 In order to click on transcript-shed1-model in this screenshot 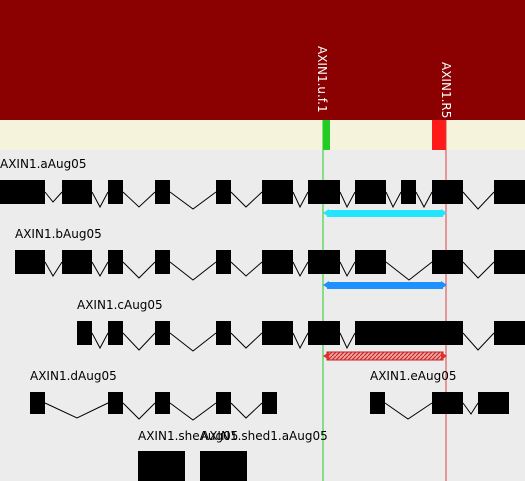, I will do `click(223, 466)`.